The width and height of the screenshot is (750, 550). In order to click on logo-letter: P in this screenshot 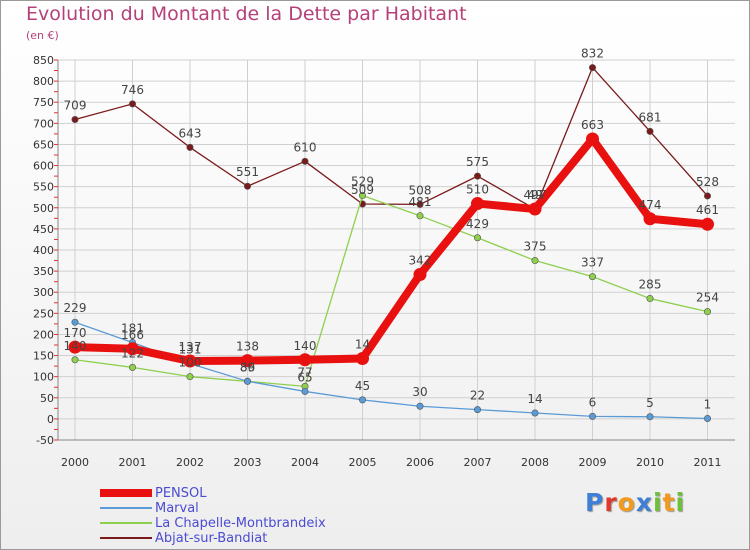, I will do `click(595, 502)`.